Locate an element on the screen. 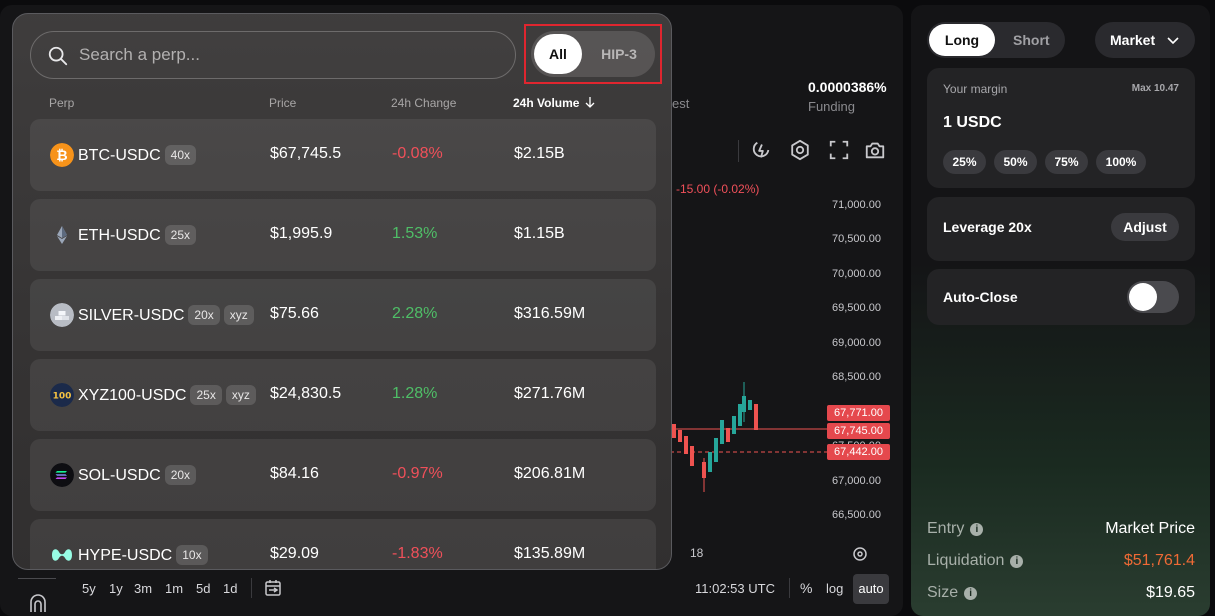 The image size is (1215, 616). percent-scale-button: % is located at coordinates (806, 588).